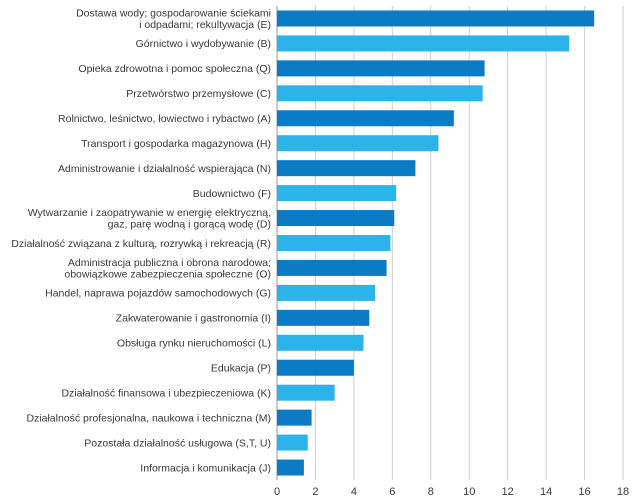 The width and height of the screenshot is (643, 500). Describe the element at coordinates (277, 492) in the screenshot. I see `x-tick-label: 0` at that location.